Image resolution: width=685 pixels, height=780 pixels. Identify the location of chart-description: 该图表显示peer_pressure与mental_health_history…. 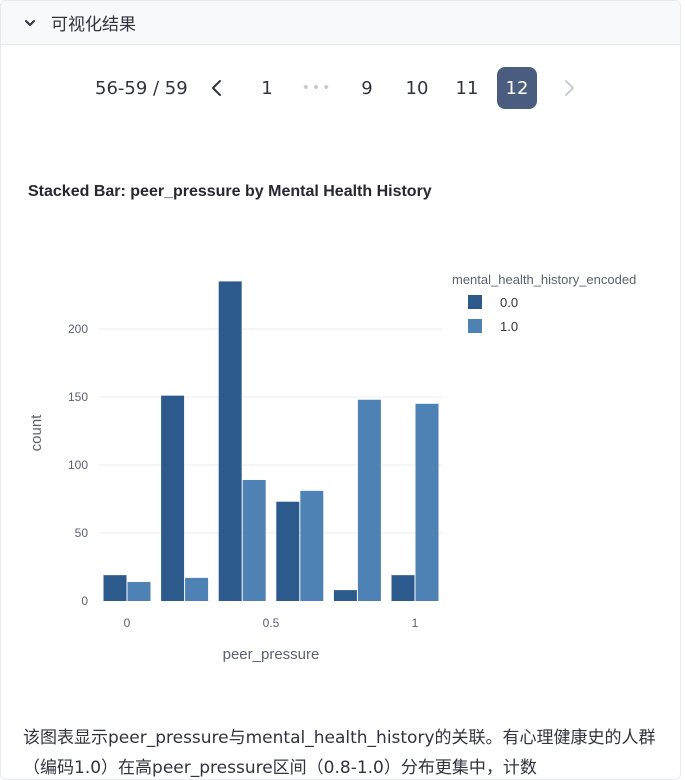
(339, 753).